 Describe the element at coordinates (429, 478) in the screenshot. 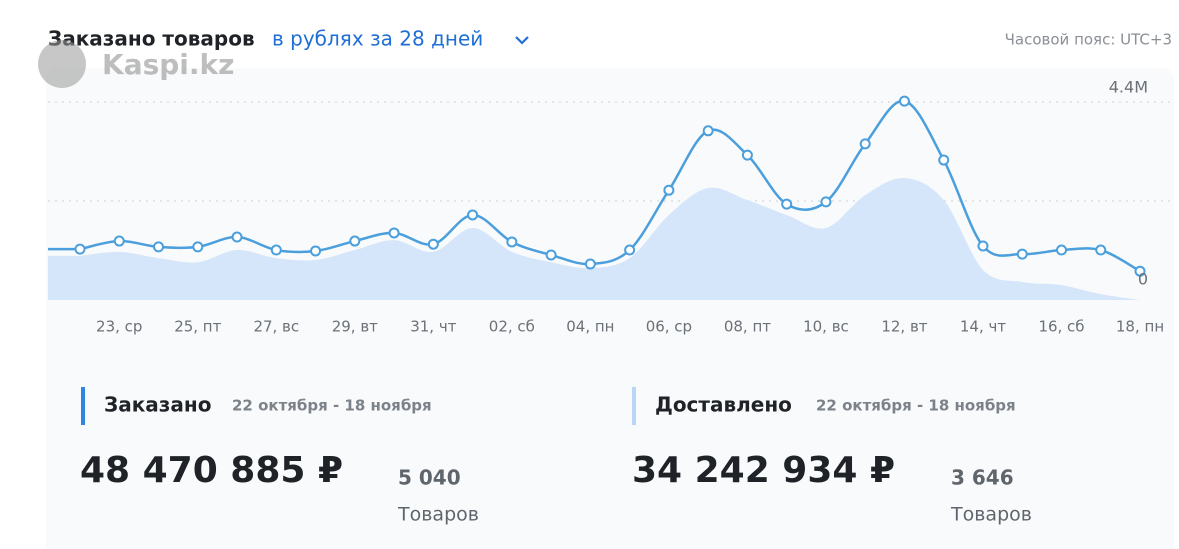

I see `stat-count: 5 040` at that location.